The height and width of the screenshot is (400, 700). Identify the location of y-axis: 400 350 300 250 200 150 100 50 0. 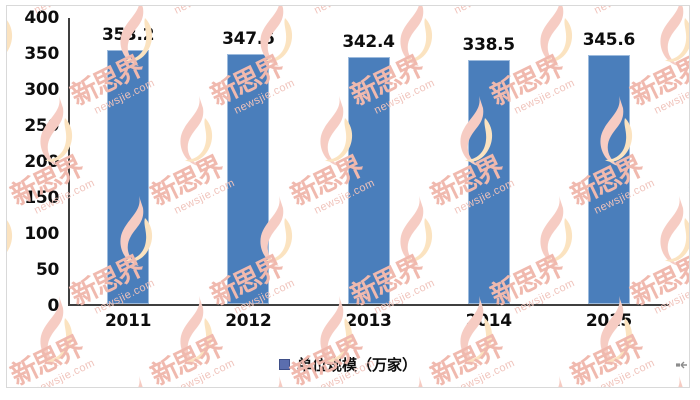
(35, 162).